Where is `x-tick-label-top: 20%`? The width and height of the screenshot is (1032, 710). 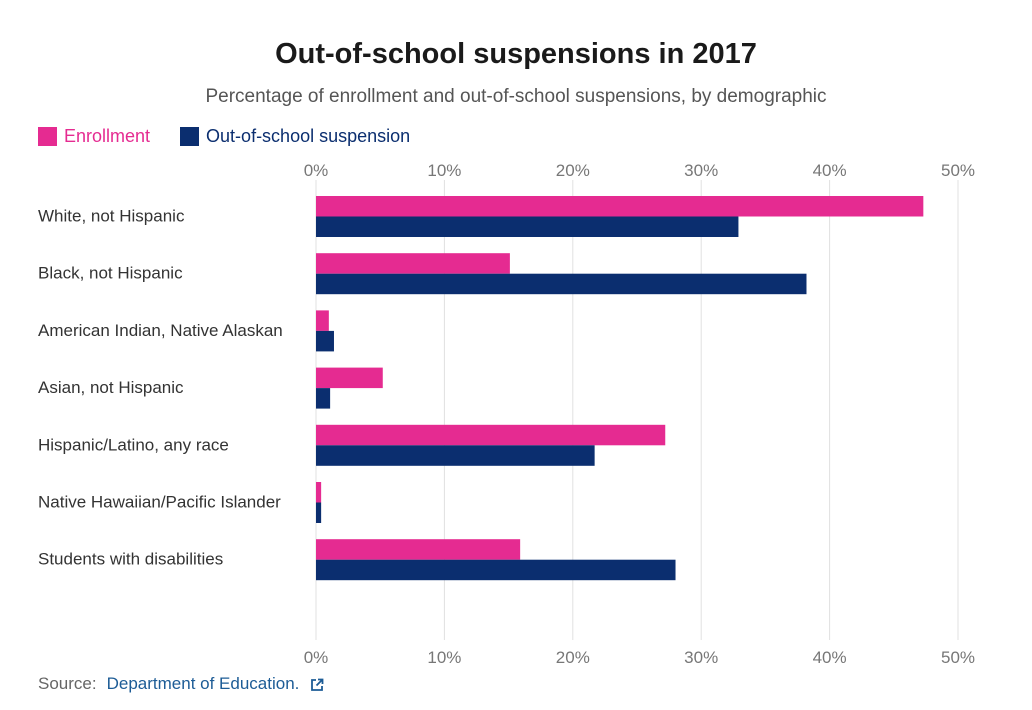
x-tick-label-top: 20% is located at coordinates (573, 170).